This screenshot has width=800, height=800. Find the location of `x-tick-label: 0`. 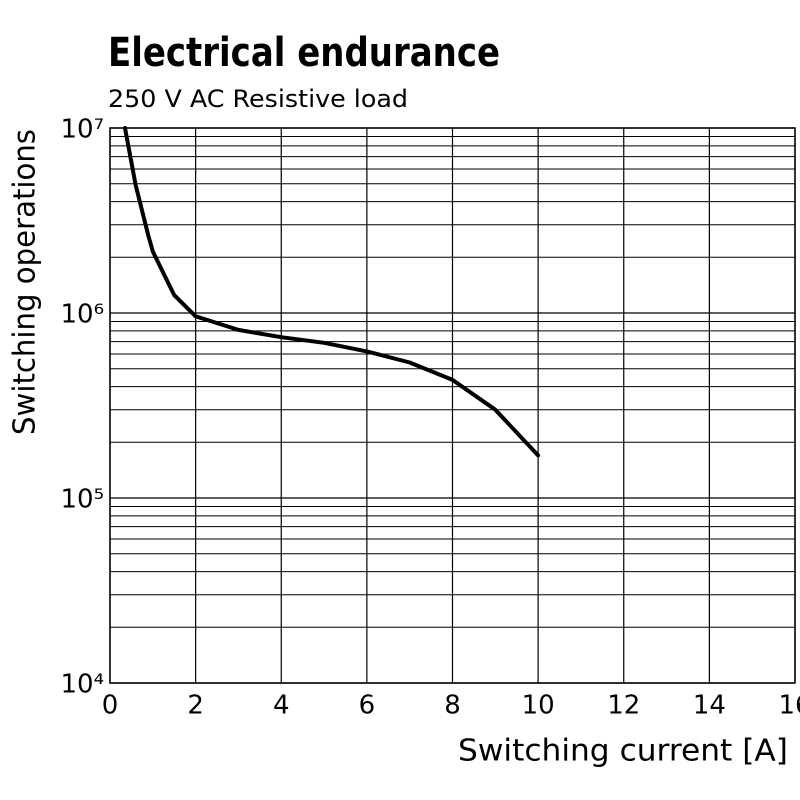

x-tick-label: 0 is located at coordinates (110, 706).